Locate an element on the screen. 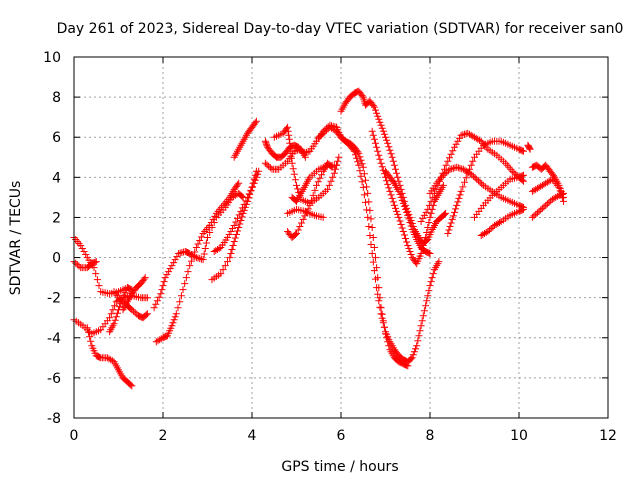 Image resolution: width=640 pixels, height=480 pixels. series-arc-z is located at coordinates (485, 187).